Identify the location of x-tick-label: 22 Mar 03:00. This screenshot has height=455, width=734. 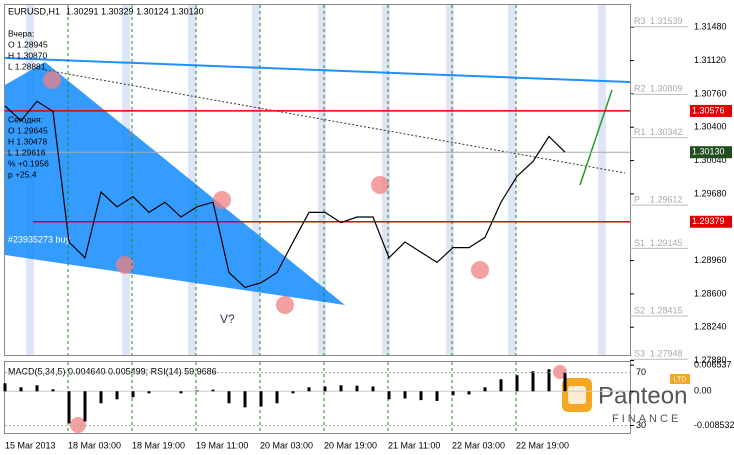
(478, 445).